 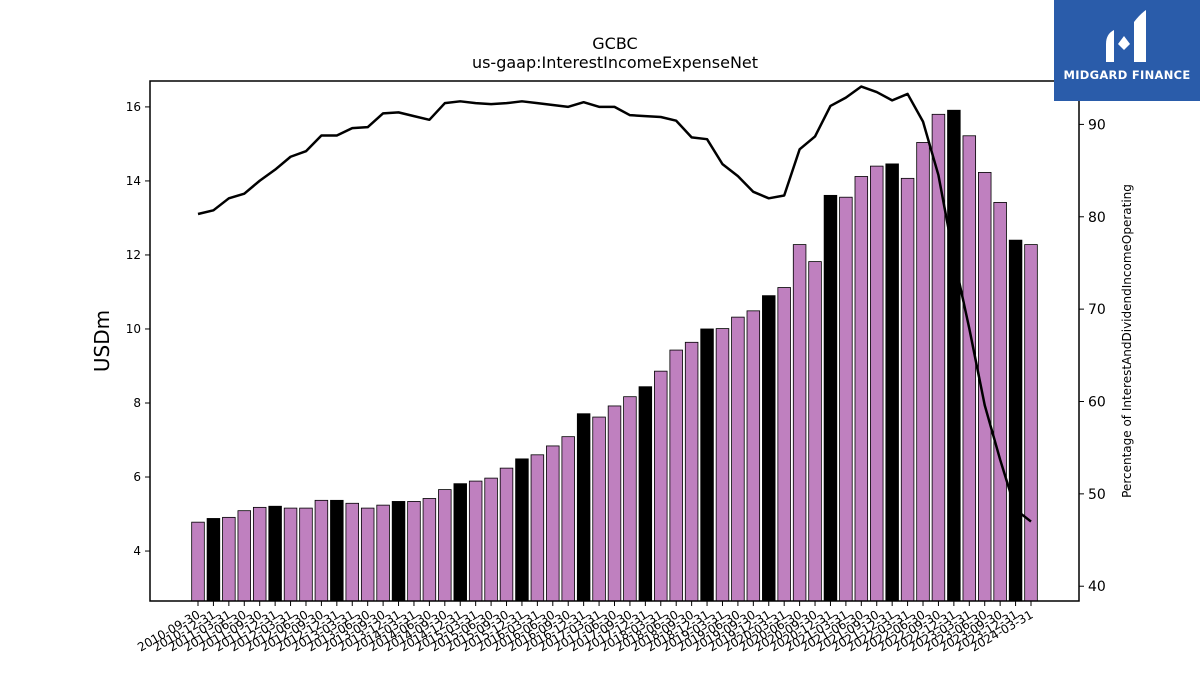 I want to click on y-axis-ticks: 4 6 8 10 12 14 16, so click(x=138, y=329).